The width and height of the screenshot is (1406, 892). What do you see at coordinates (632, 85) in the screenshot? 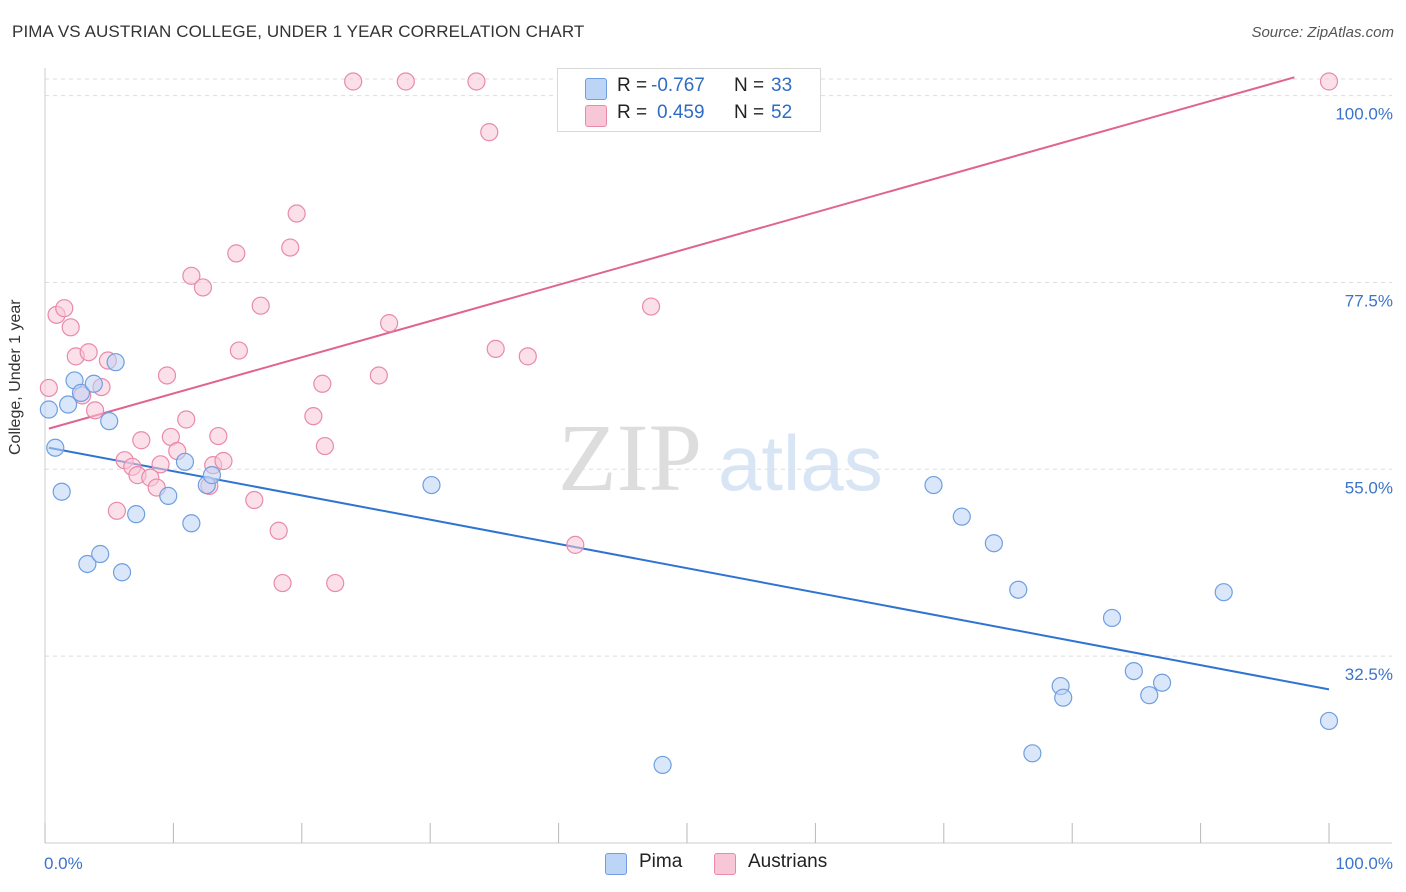
I see `legend-r-label: R =` at bounding box center [632, 85].